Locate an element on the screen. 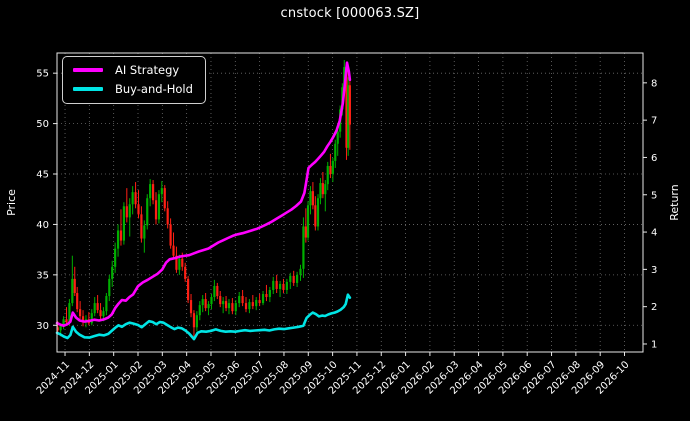  svg-text: 5 is located at coordinates (654, 195).